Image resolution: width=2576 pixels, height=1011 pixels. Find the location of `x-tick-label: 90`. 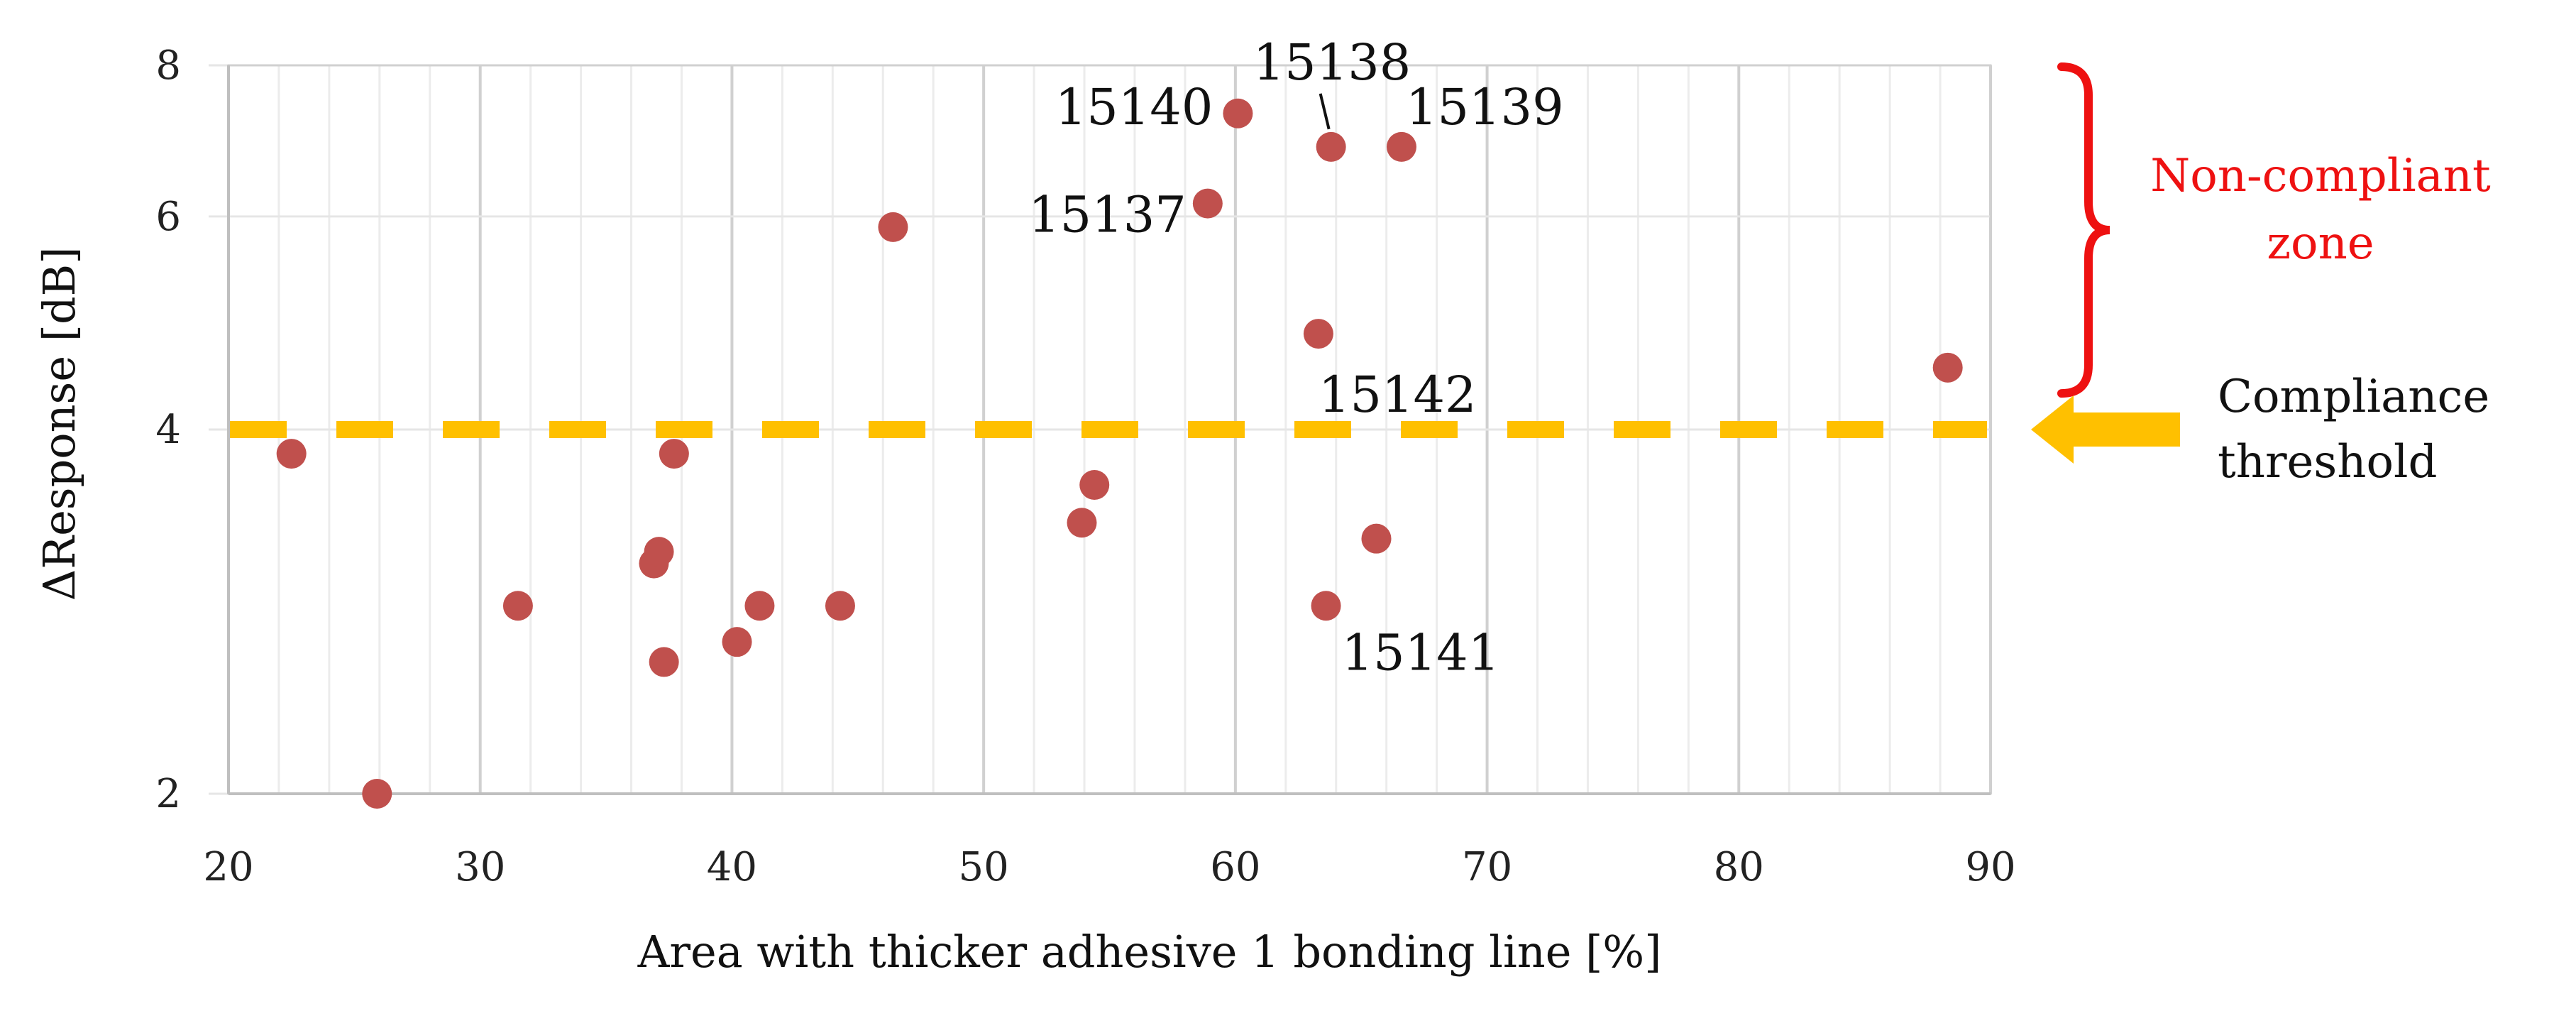

x-tick-label: 90 is located at coordinates (1990, 867).